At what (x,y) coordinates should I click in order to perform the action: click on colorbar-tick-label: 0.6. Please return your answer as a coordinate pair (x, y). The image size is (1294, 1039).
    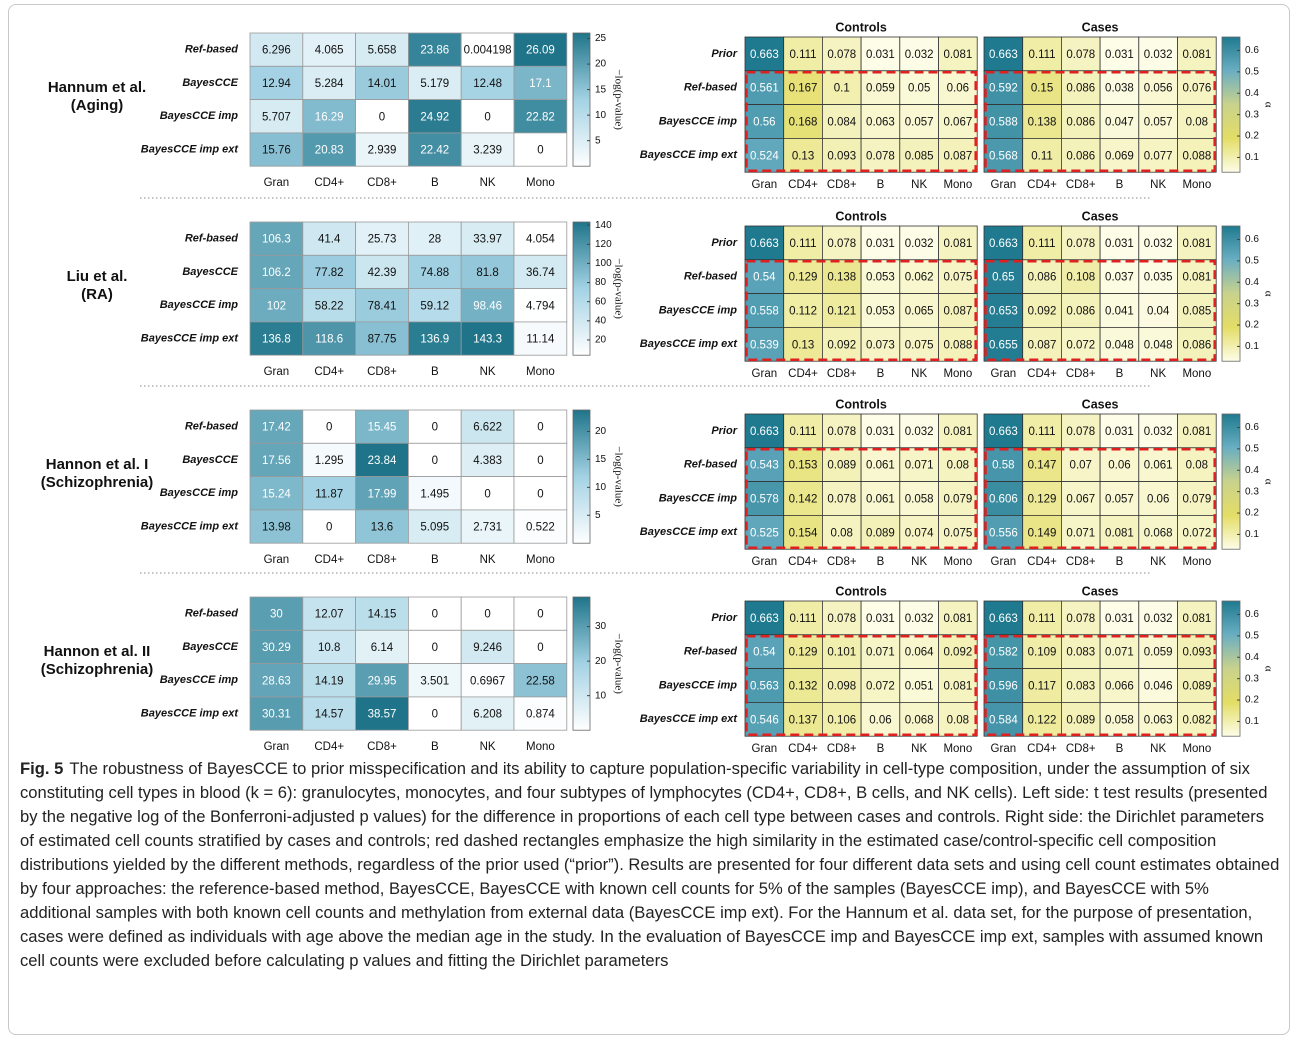
    Looking at the image, I should click on (1252, 239).